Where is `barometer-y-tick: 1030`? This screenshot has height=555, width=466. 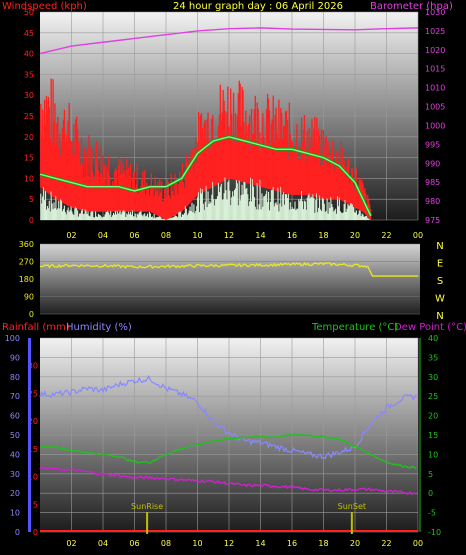 barometer-y-tick: 1030 is located at coordinates (435, 12).